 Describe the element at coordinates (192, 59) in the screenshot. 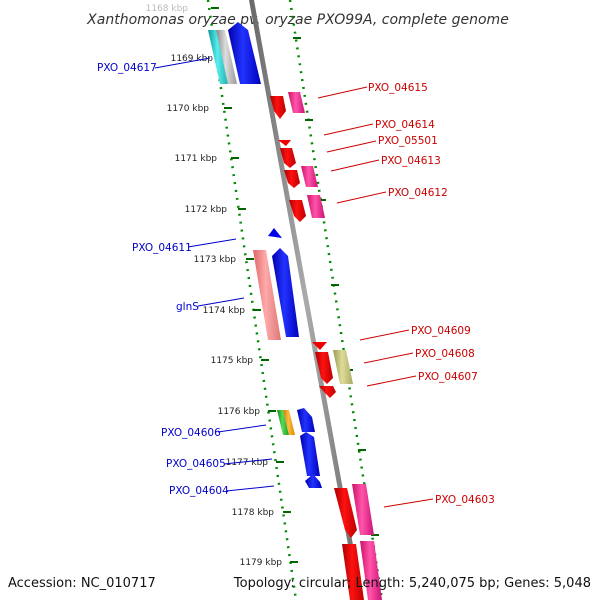

I see `tick-label: 1169 kbp` at that location.